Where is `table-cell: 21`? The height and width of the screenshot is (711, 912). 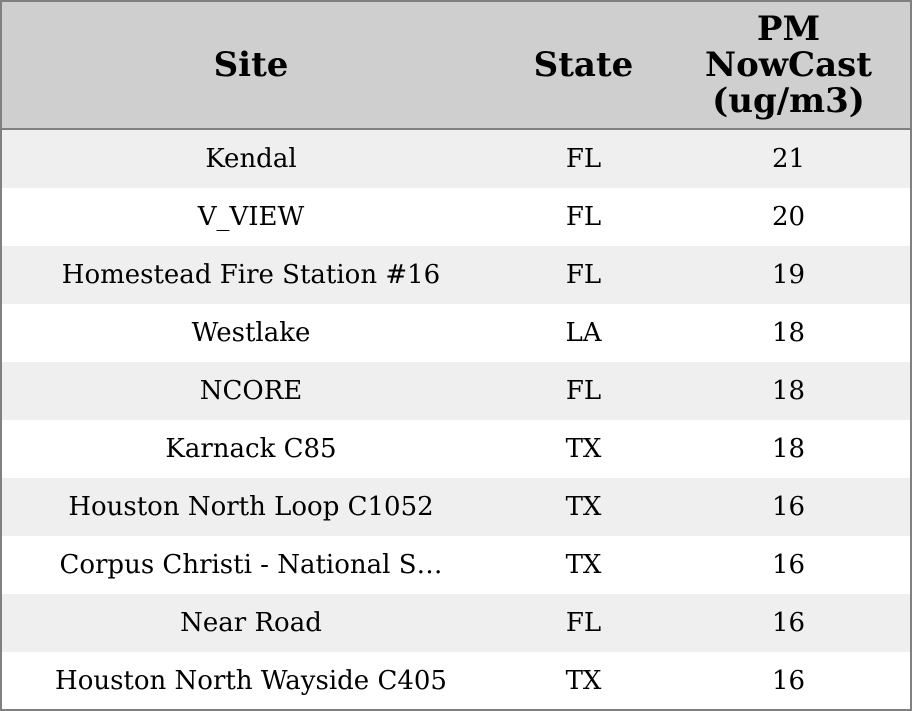
table-cell: 21 is located at coordinates (788, 158).